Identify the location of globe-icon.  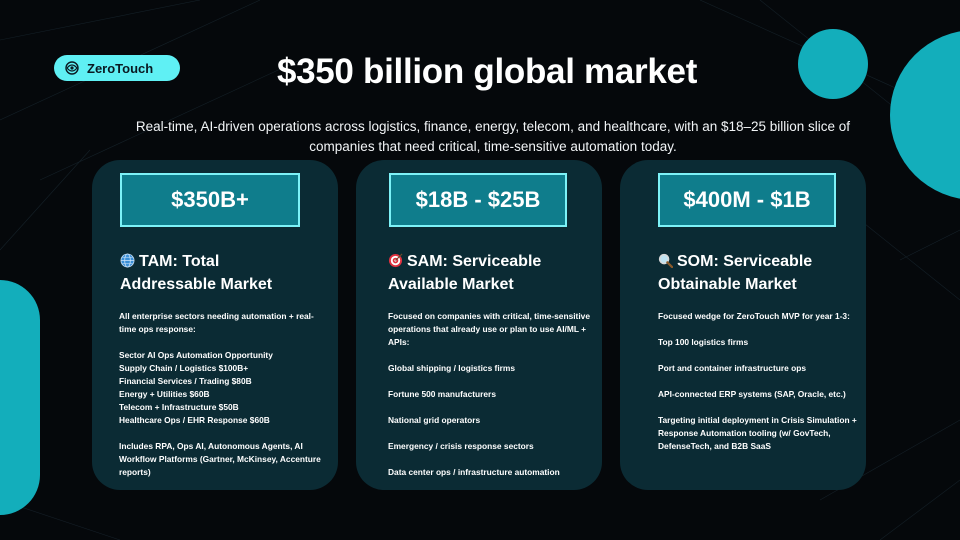
(127, 260).